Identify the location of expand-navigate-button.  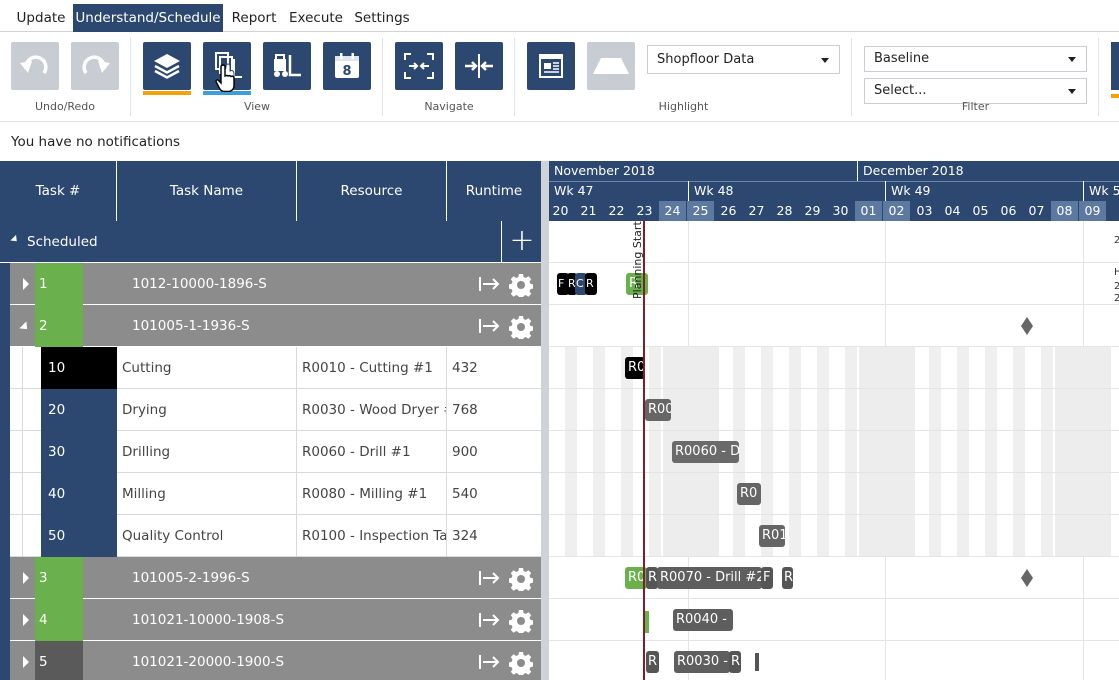
(419, 66).